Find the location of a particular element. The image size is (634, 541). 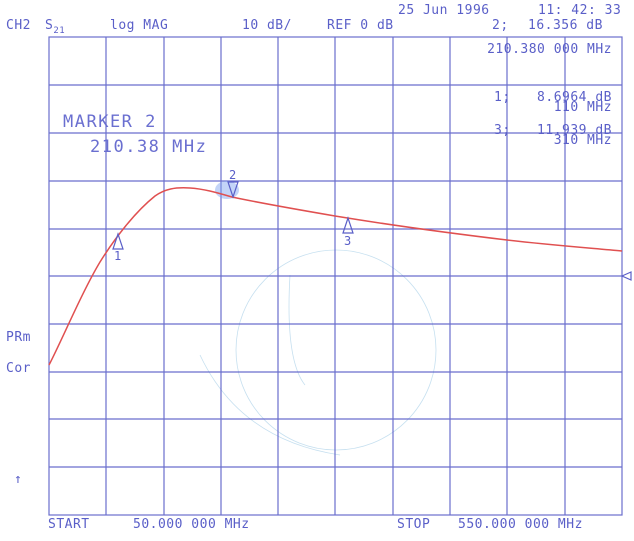

start-value: 50.000 000 MHz is located at coordinates (191, 524).